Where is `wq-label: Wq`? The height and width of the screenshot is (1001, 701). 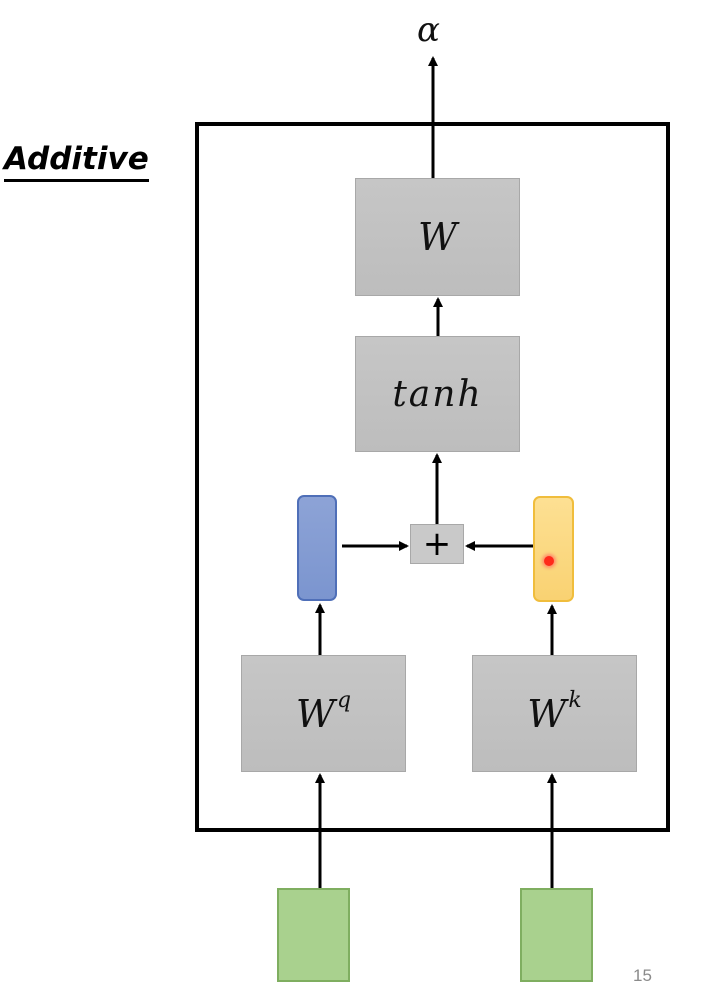 wq-label: Wq is located at coordinates (323, 711).